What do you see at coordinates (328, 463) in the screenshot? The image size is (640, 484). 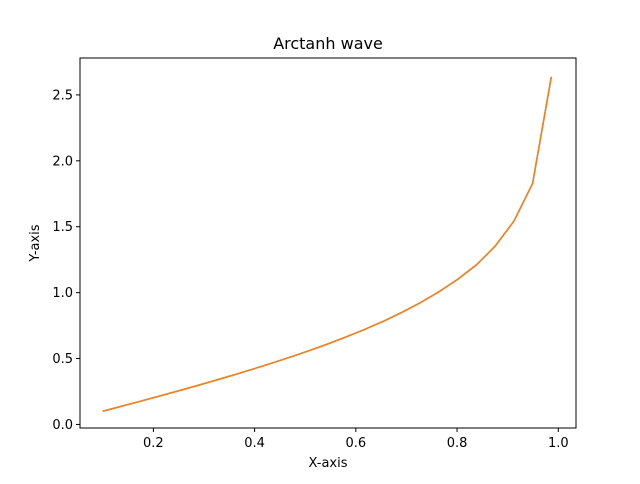 I see `x-axis-label: X-axis` at bounding box center [328, 463].